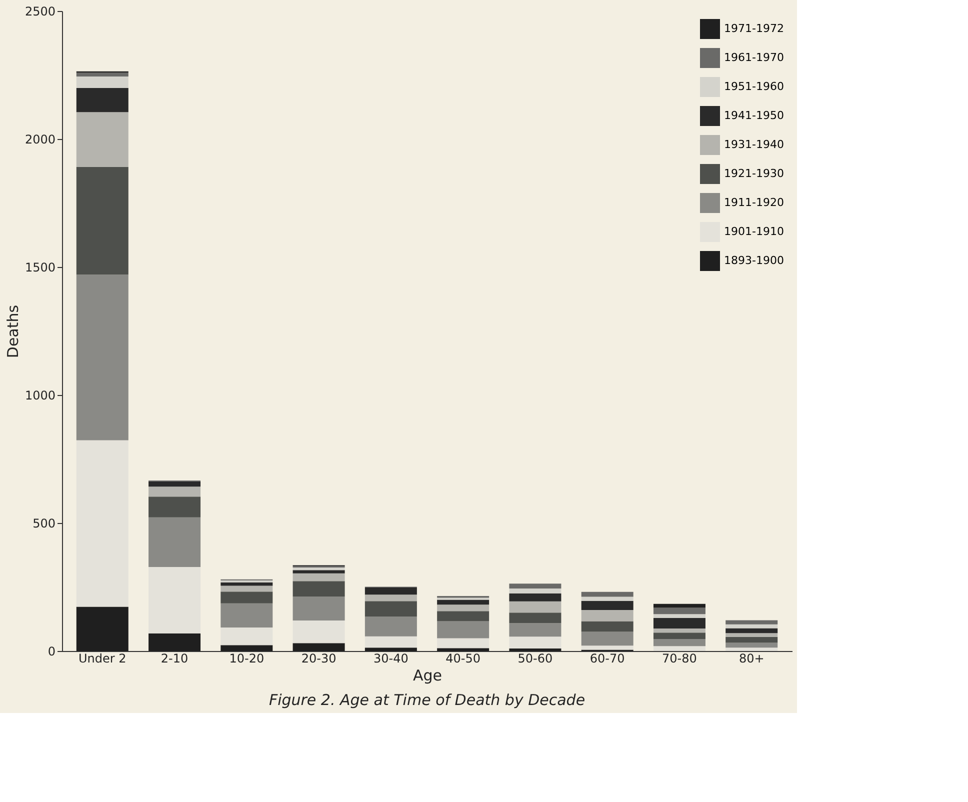 This screenshot has height=802, width=968. I want to click on x-tick-label: 2-10, so click(174, 659).